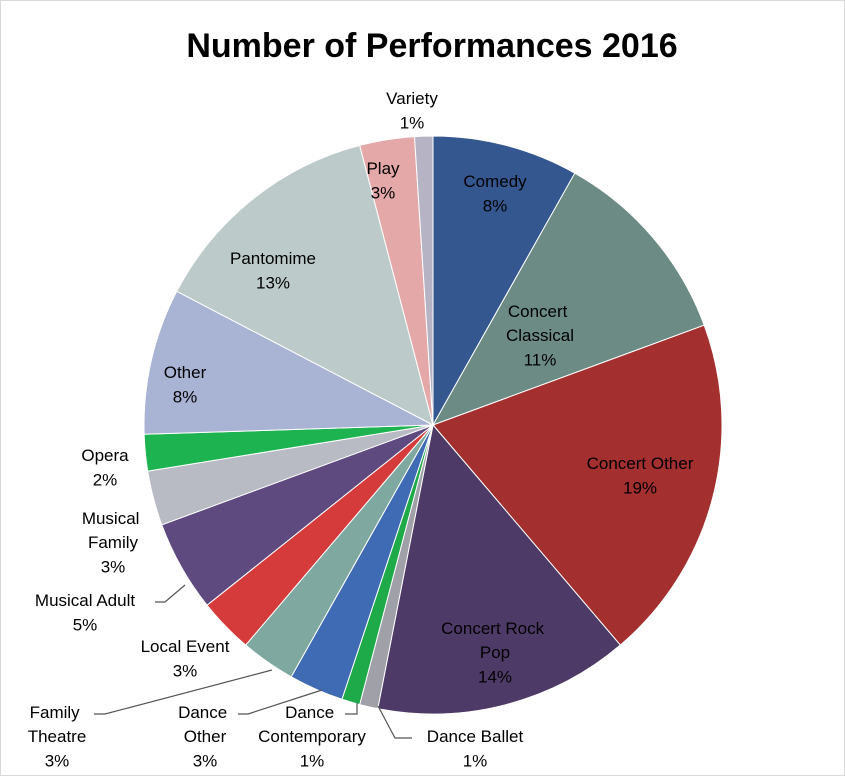 Image resolution: width=845 pixels, height=776 pixels. Describe the element at coordinates (57, 724) in the screenshot. I see `slice-label: Family Theatre` at that location.